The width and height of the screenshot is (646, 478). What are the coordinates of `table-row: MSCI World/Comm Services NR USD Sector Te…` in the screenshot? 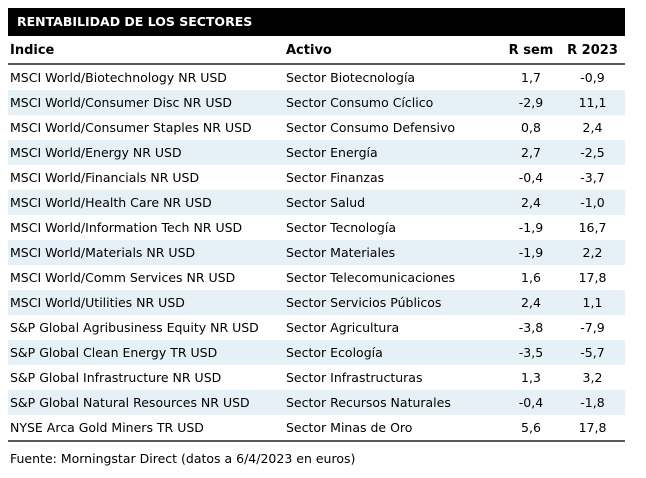 It's located at (316, 277).